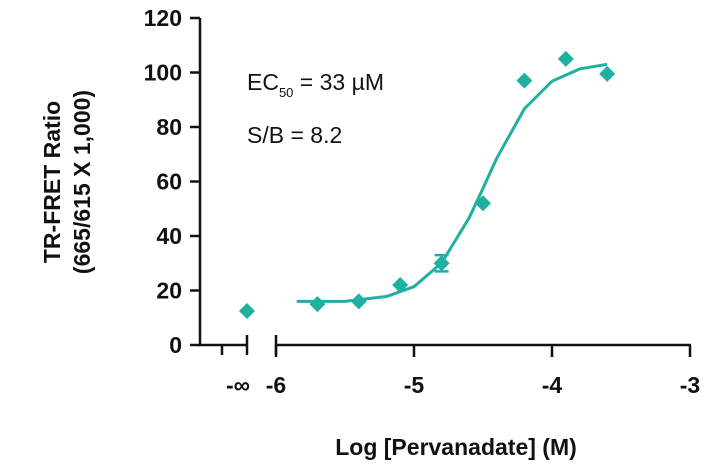 This screenshot has width=719, height=474. Describe the element at coordinates (456, 447) in the screenshot. I see `x-axis-label: Log [Pervanadate] (M)` at that location.